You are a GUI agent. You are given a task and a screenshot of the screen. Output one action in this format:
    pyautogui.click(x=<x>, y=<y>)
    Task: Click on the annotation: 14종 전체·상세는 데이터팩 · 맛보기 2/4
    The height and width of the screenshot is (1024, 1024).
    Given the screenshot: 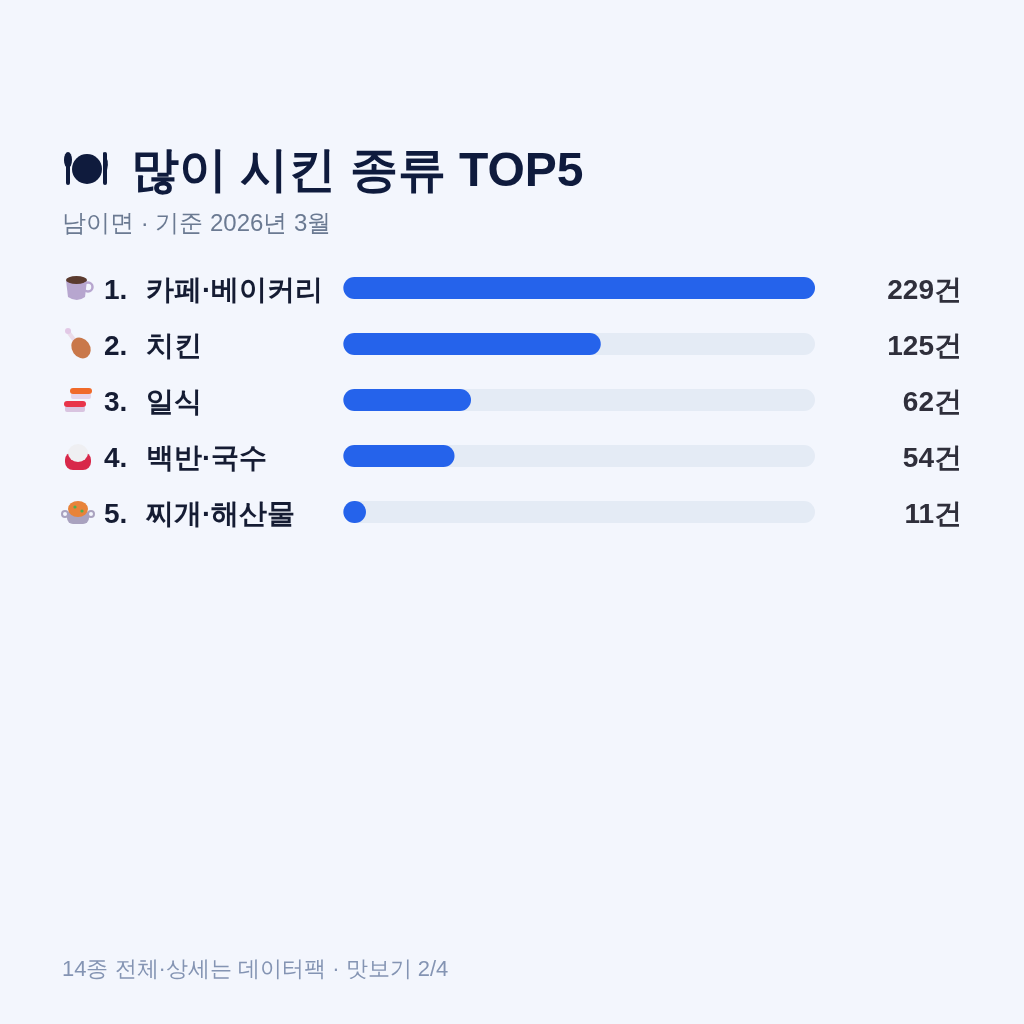 What is the action you would take?
    pyautogui.click(x=255, y=968)
    